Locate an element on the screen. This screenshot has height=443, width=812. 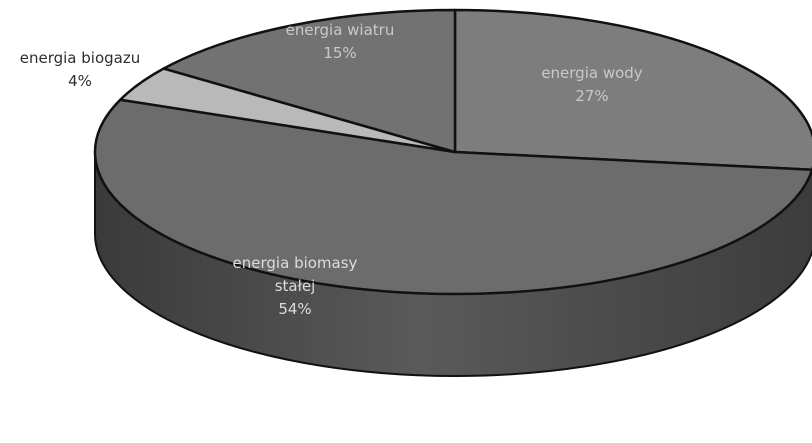
slice-percent-label: 54% is located at coordinates (294, 309).